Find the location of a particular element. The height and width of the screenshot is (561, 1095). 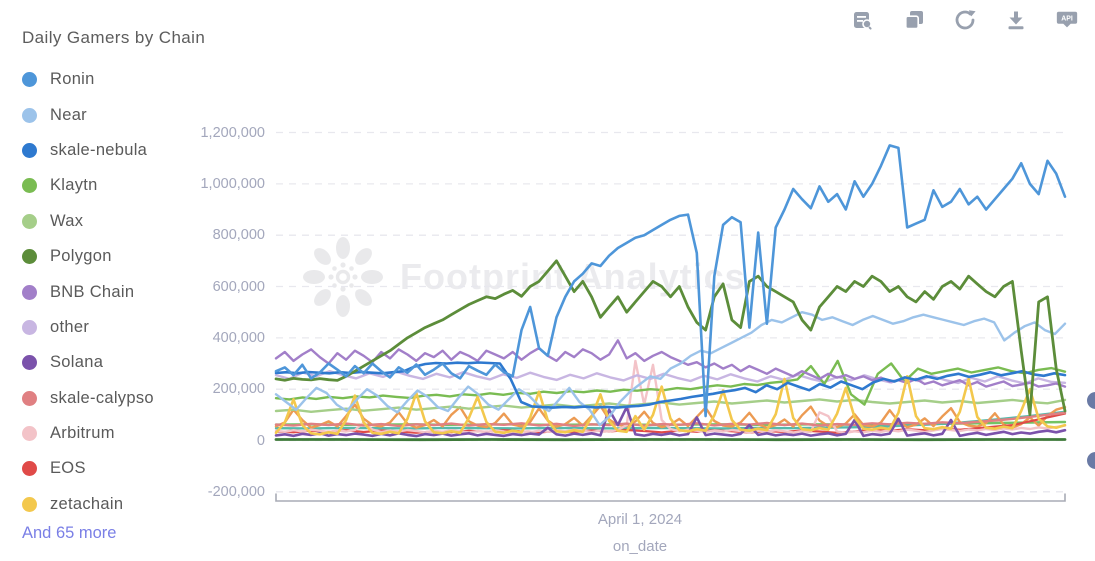

y-tick-label: 1,000,000 is located at coordinates (232, 183).